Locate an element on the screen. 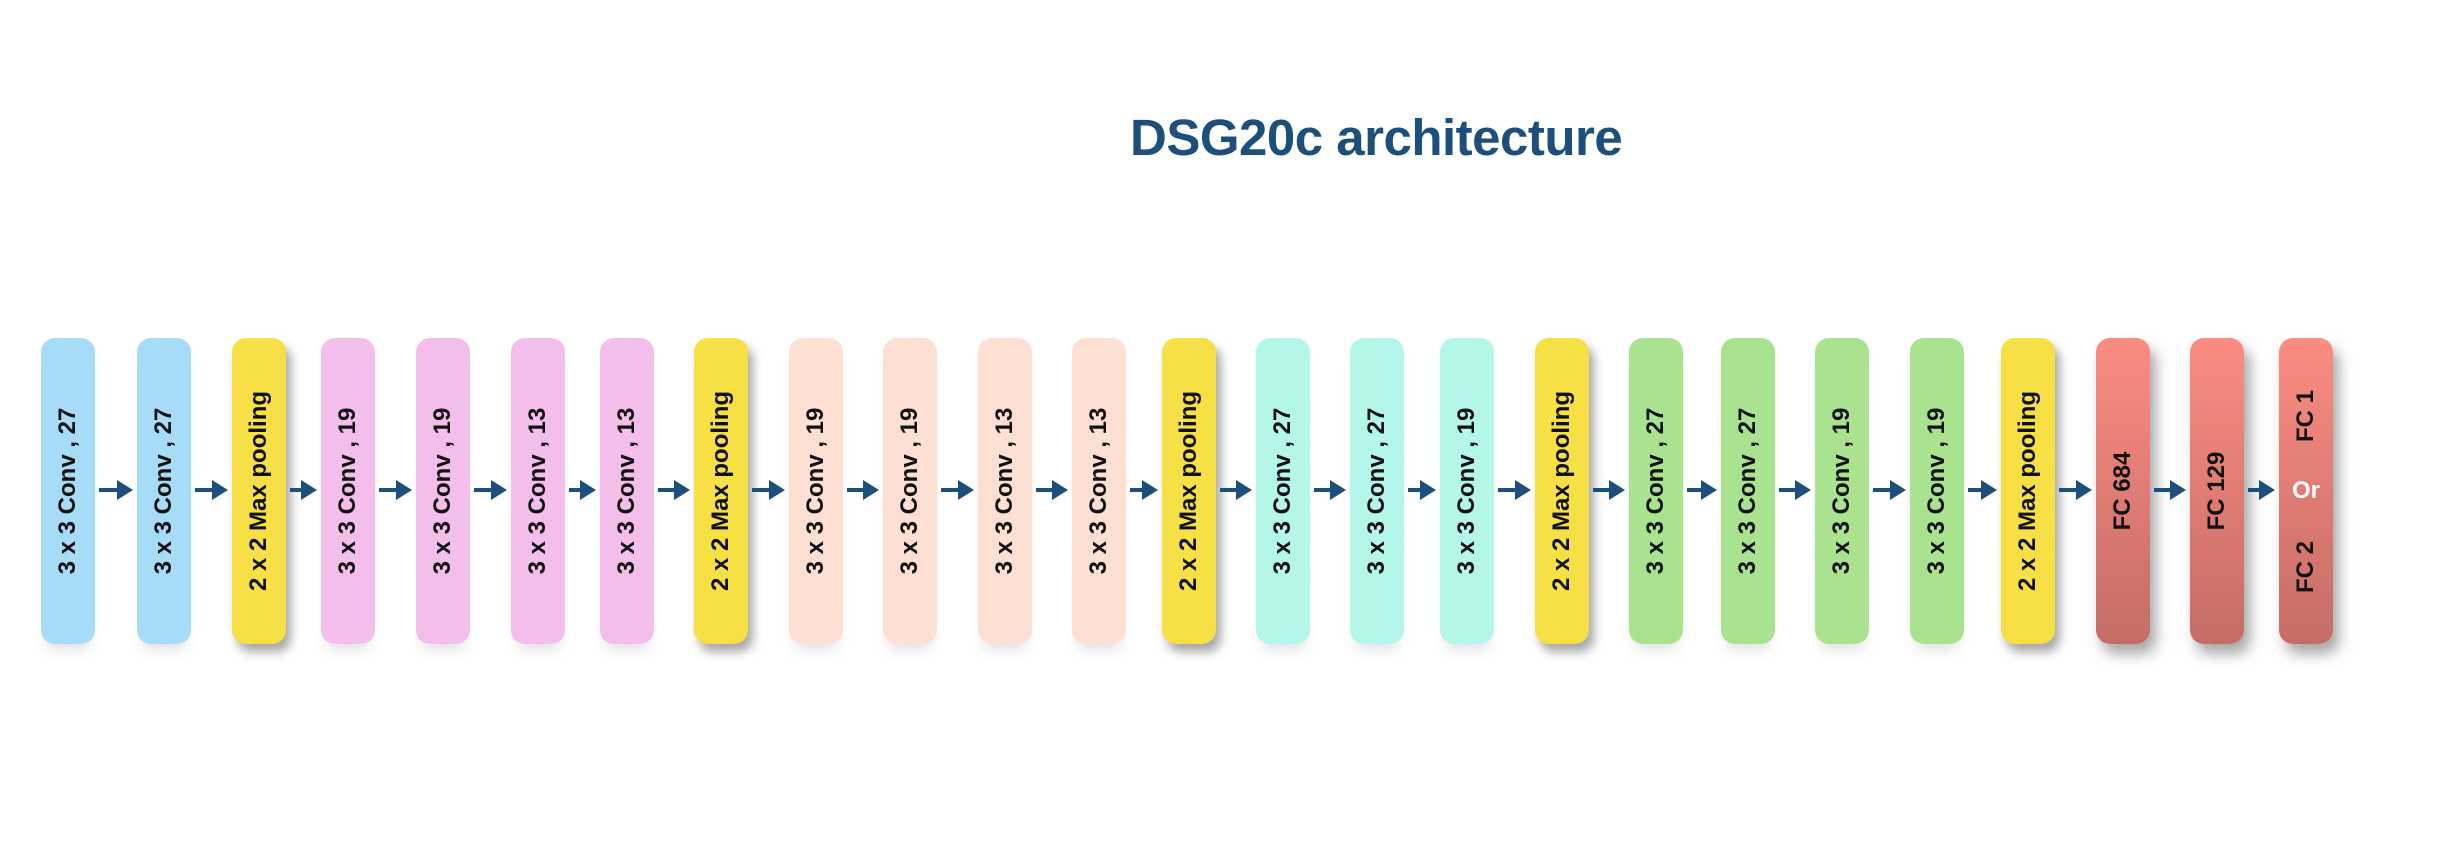 Image resolution: width=2458 pixels, height=866 pixels. fc-layer: FC 129 is located at coordinates (2217, 491).